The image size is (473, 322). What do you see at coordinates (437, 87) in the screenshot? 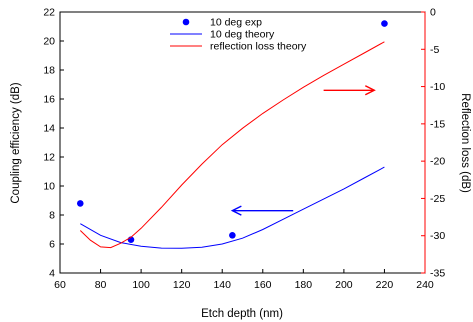
I see `y-right-tick-label: -10` at bounding box center [437, 87].